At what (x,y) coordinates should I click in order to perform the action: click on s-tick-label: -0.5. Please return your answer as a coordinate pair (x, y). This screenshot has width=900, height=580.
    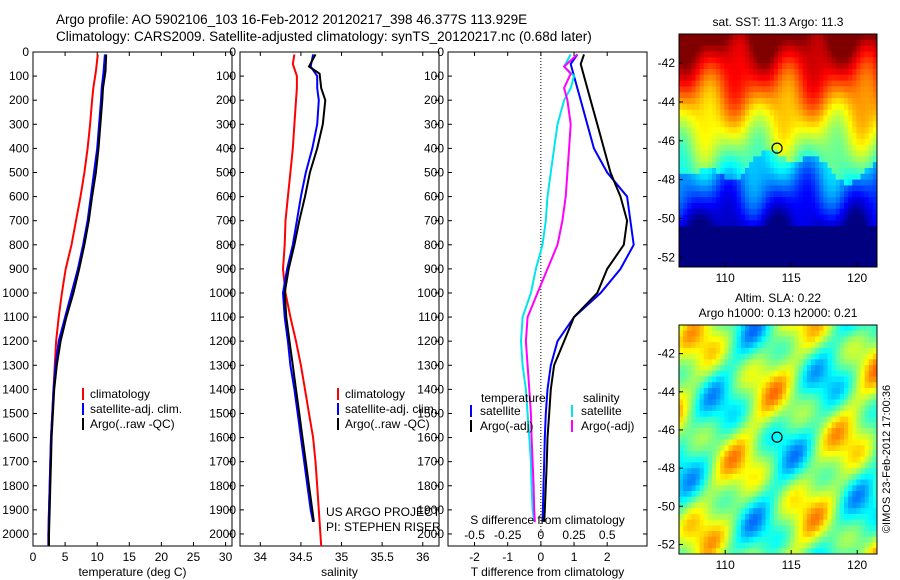
    Looking at the image, I should click on (474, 535).